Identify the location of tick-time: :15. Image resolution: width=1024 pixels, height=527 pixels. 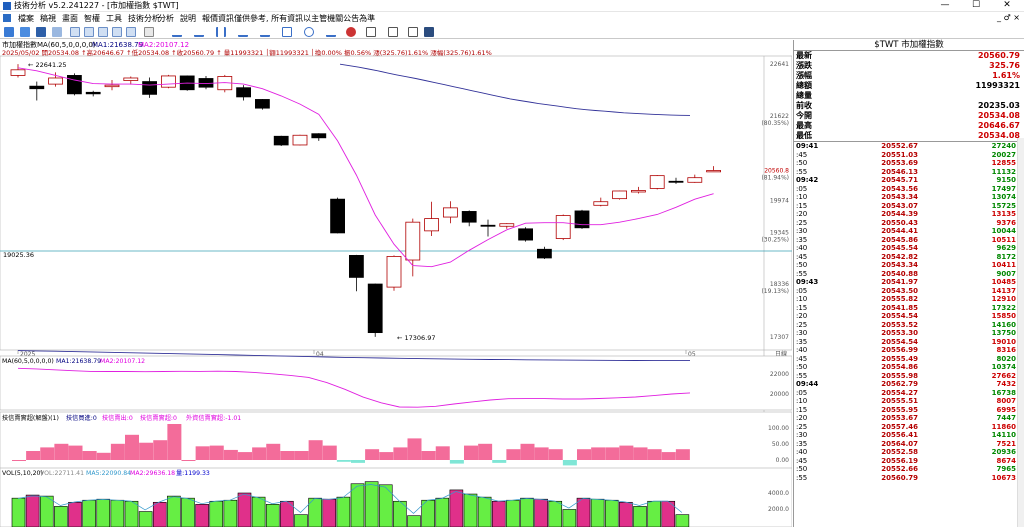
(802, 307).